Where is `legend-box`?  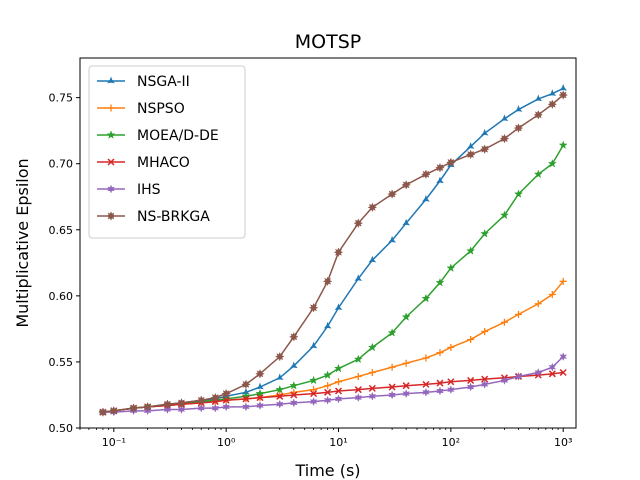
legend-box is located at coordinates (167, 152).